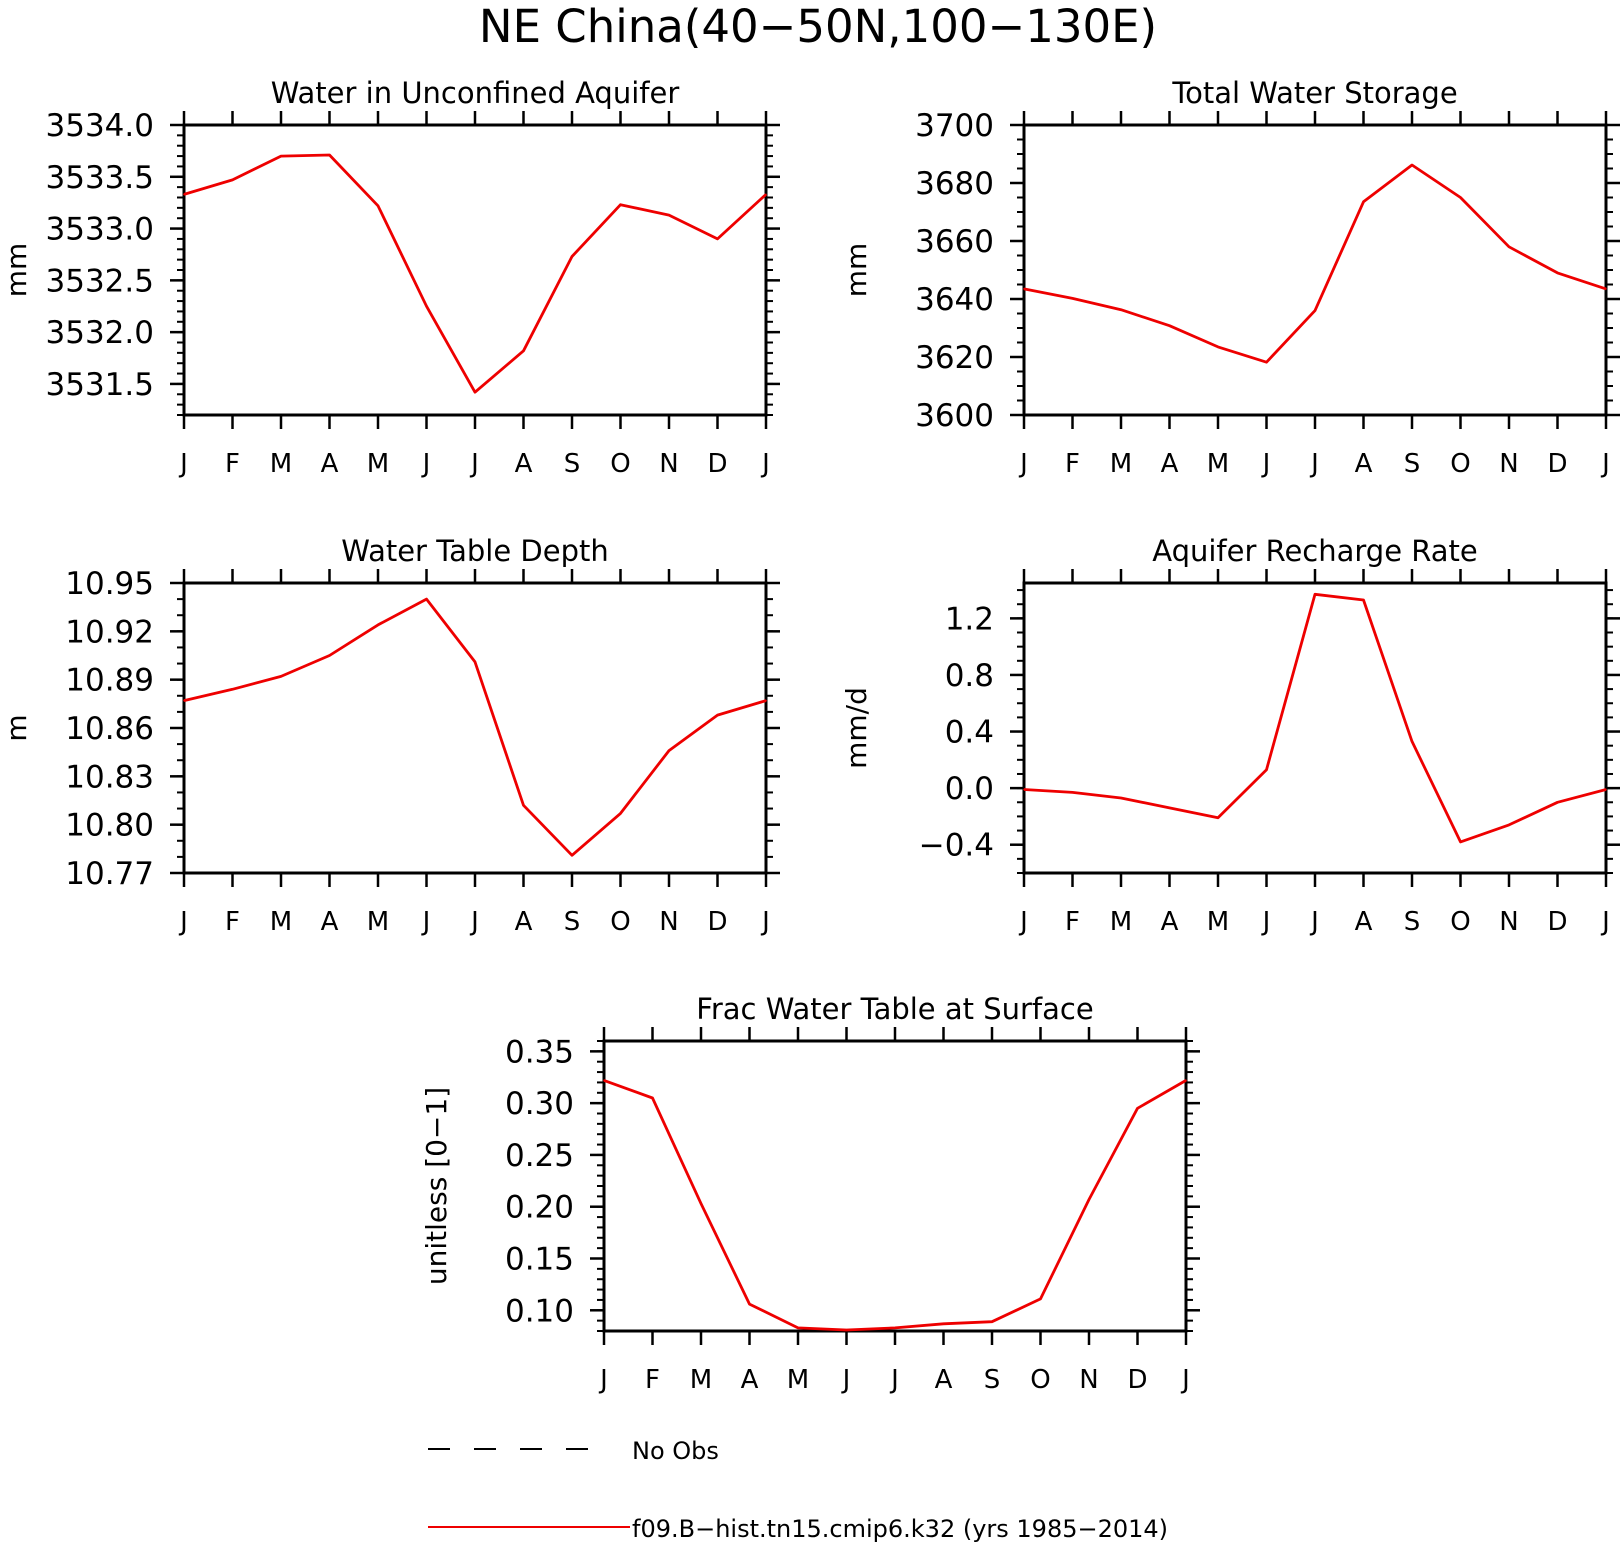  What do you see at coordinates (668, 464) in the screenshot?
I see `x-tick-label: N` at bounding box center [668, 464].